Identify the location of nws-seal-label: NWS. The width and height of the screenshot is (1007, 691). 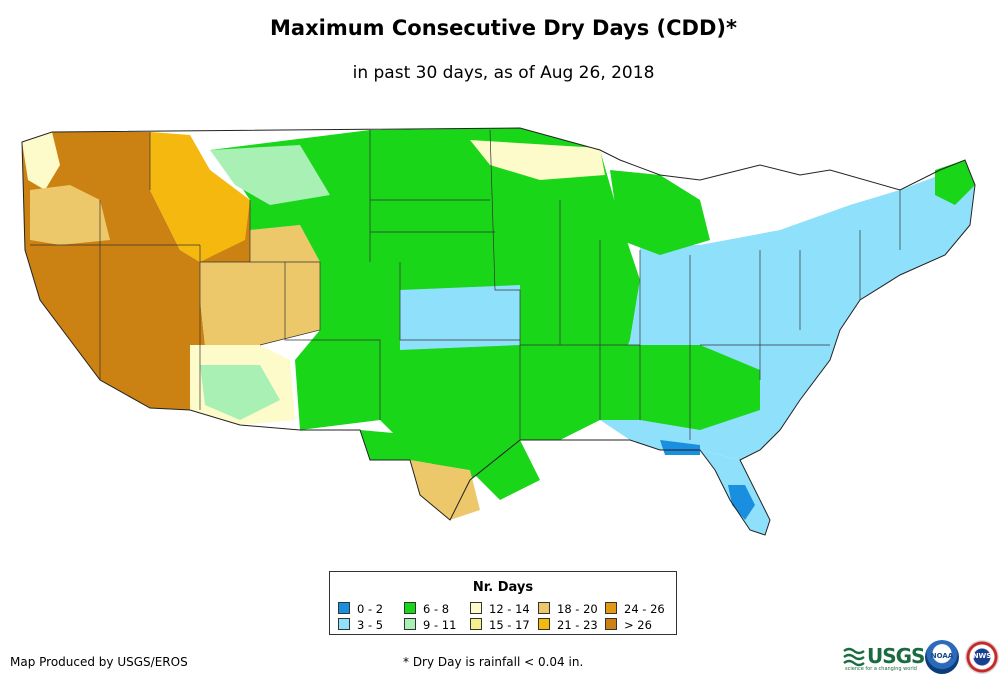
(982, 656).